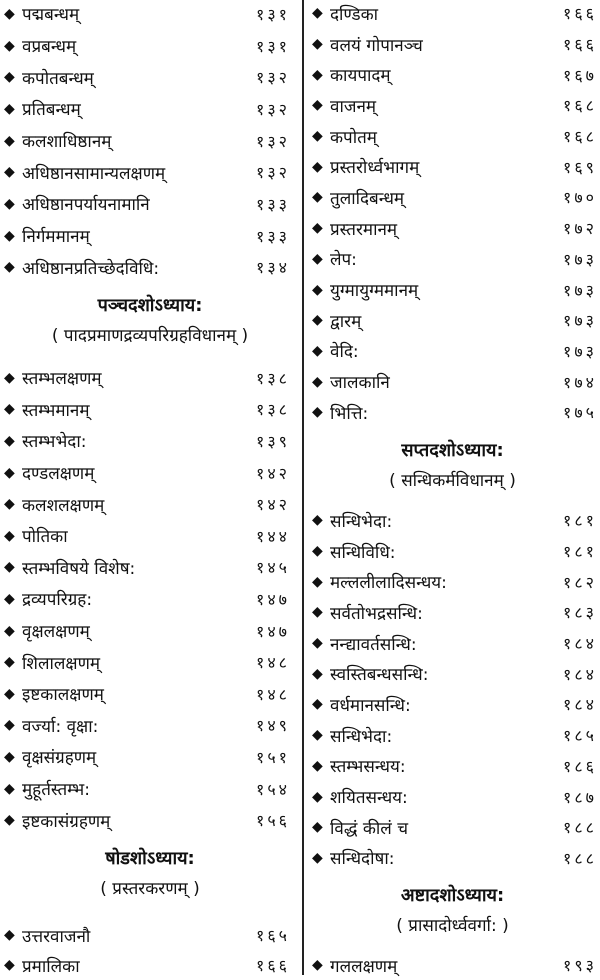 Image resolution: width=600 pixels, height=980 pixels. I want to click on entry-page-number: १७०, so click(580, 198).